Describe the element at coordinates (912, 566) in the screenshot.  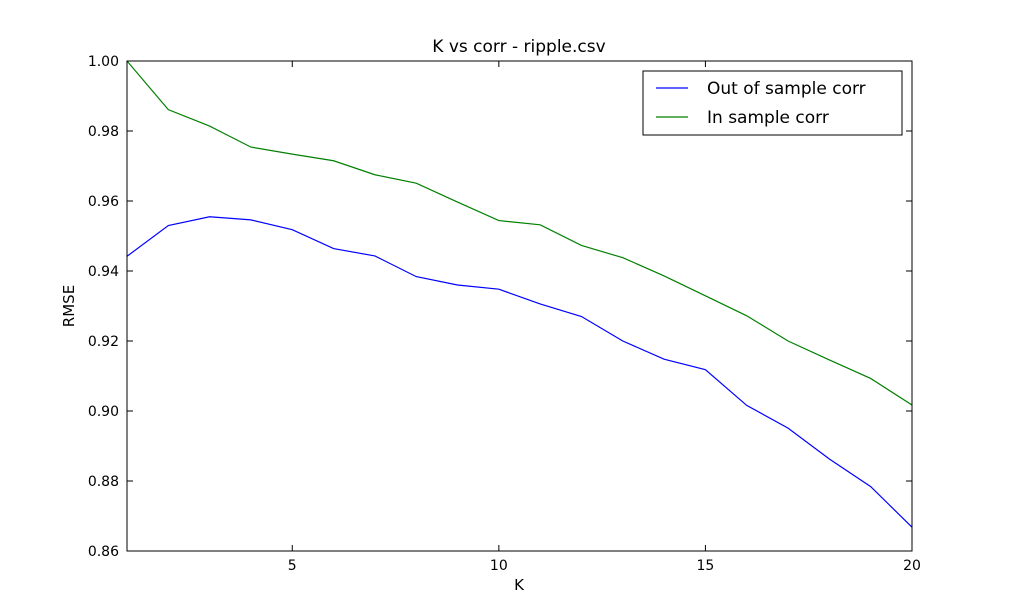
I see `x-tick-label: 20` at that location.